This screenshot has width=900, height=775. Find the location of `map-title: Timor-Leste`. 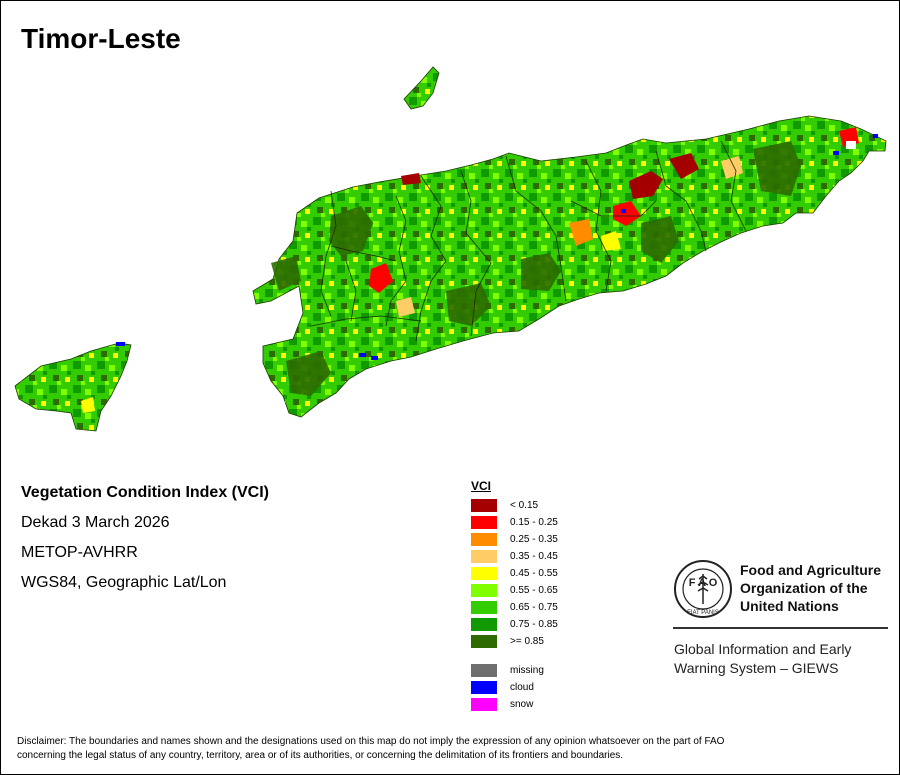

map-title: Timor-Leste is located at coordinates (101, 38).